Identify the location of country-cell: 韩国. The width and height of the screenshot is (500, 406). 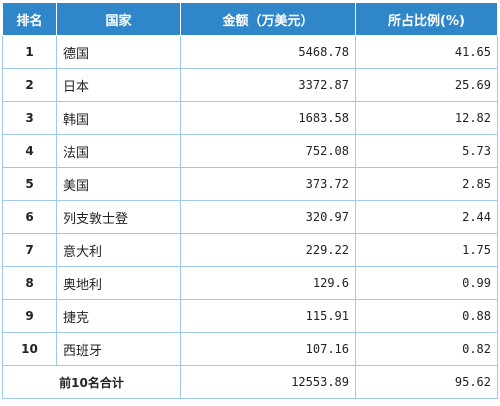
(118, 118).